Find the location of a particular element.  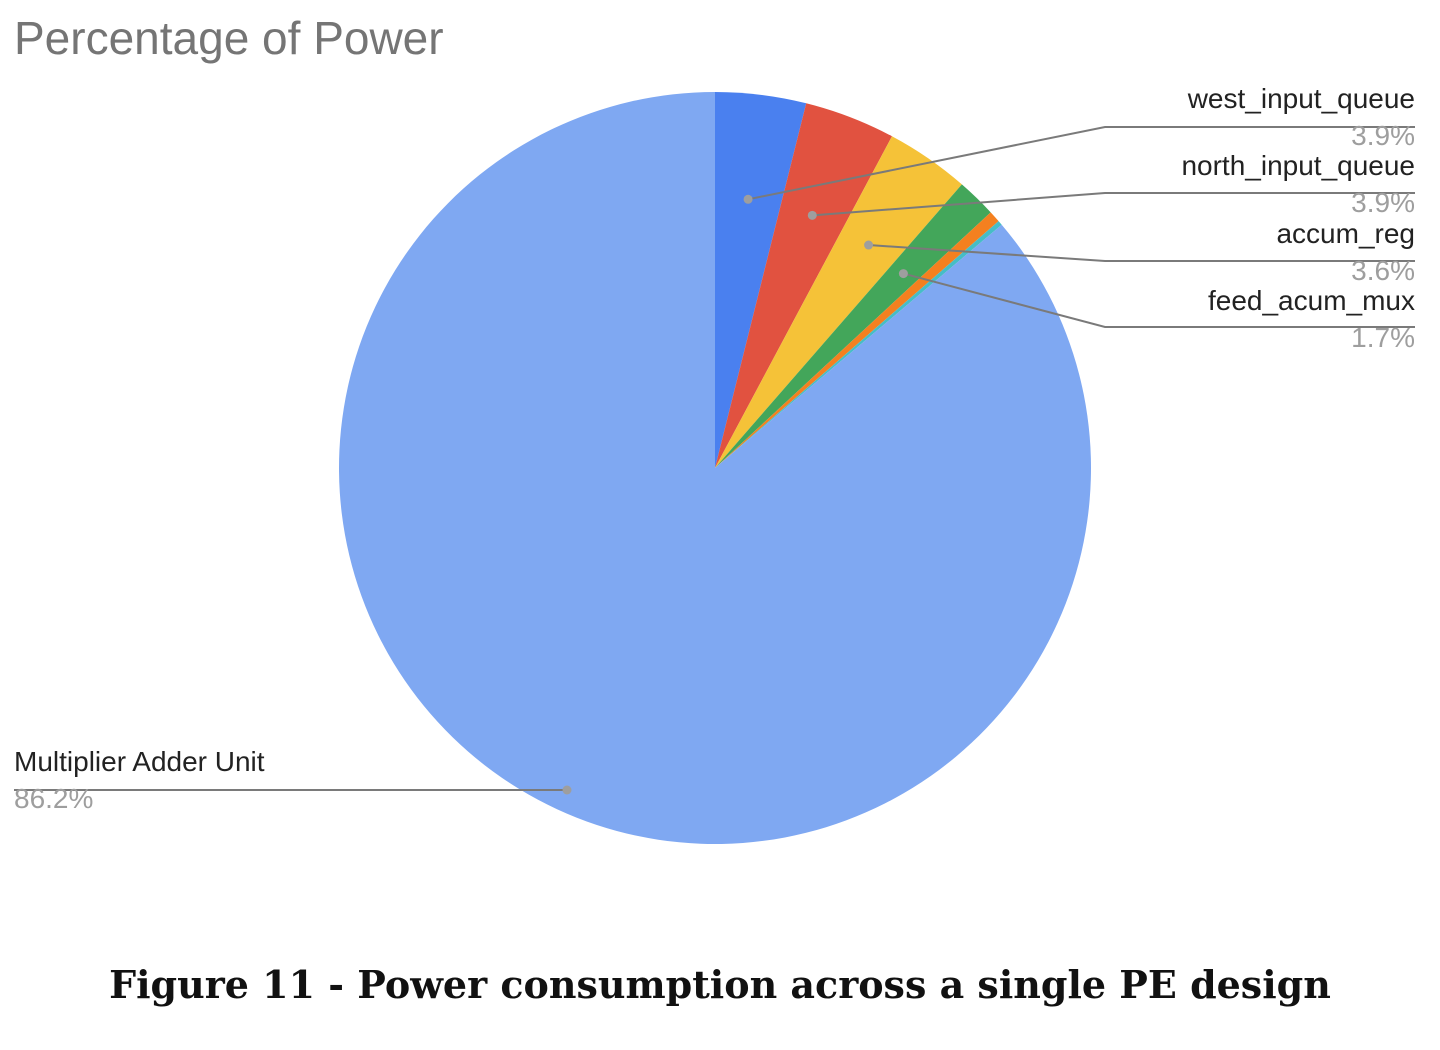

pie-slice-accum-reg is located at coordinates (838, 302).